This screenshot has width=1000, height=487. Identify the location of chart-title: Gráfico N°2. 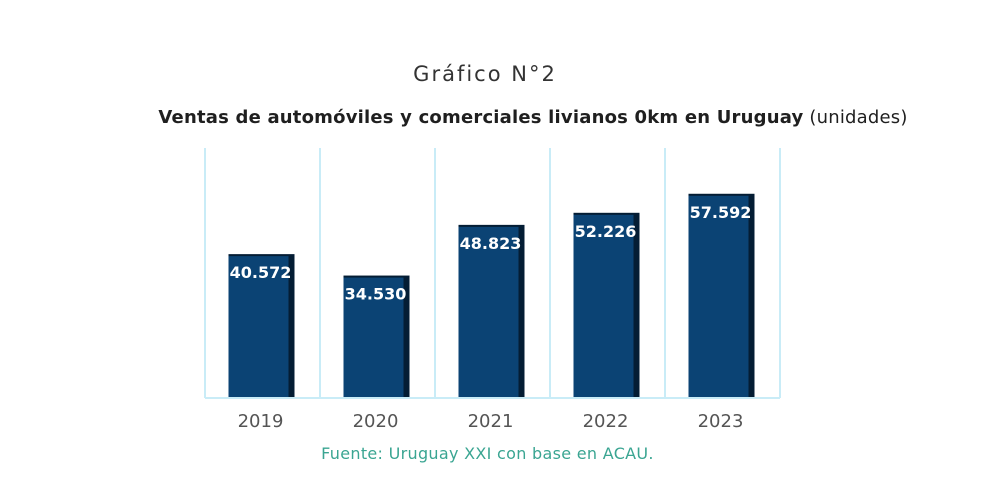
(485, 74).